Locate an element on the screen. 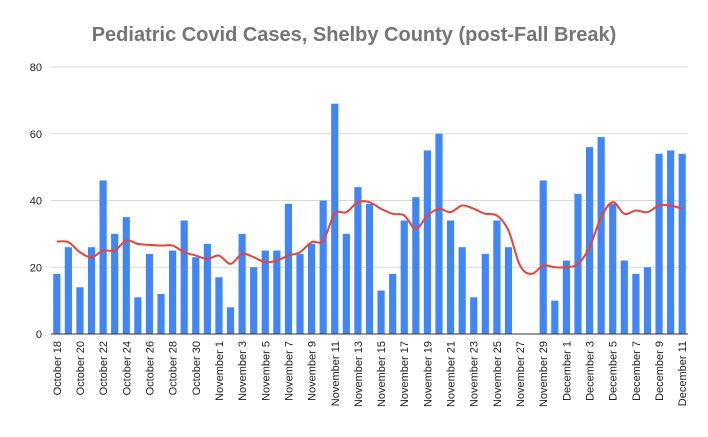  x-tick-label: October 24 is located at coordinates (127, 368).